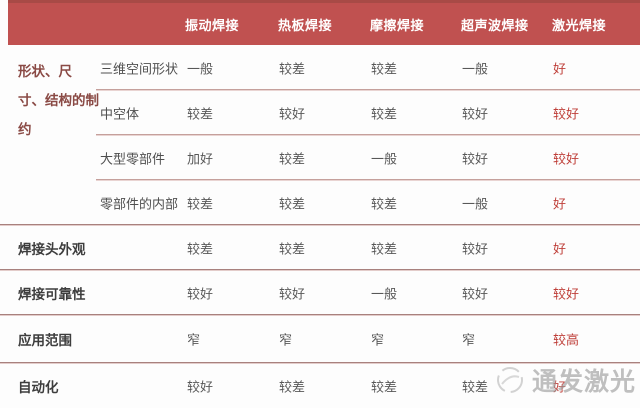 The width and height of the screenshot is (640, 408). What do you see at coordinates (320, 247) in the screenshot?
I see `table-row: 焊接头外观 较差 较差 较差 较好 好` at bounding box center [320, 247].